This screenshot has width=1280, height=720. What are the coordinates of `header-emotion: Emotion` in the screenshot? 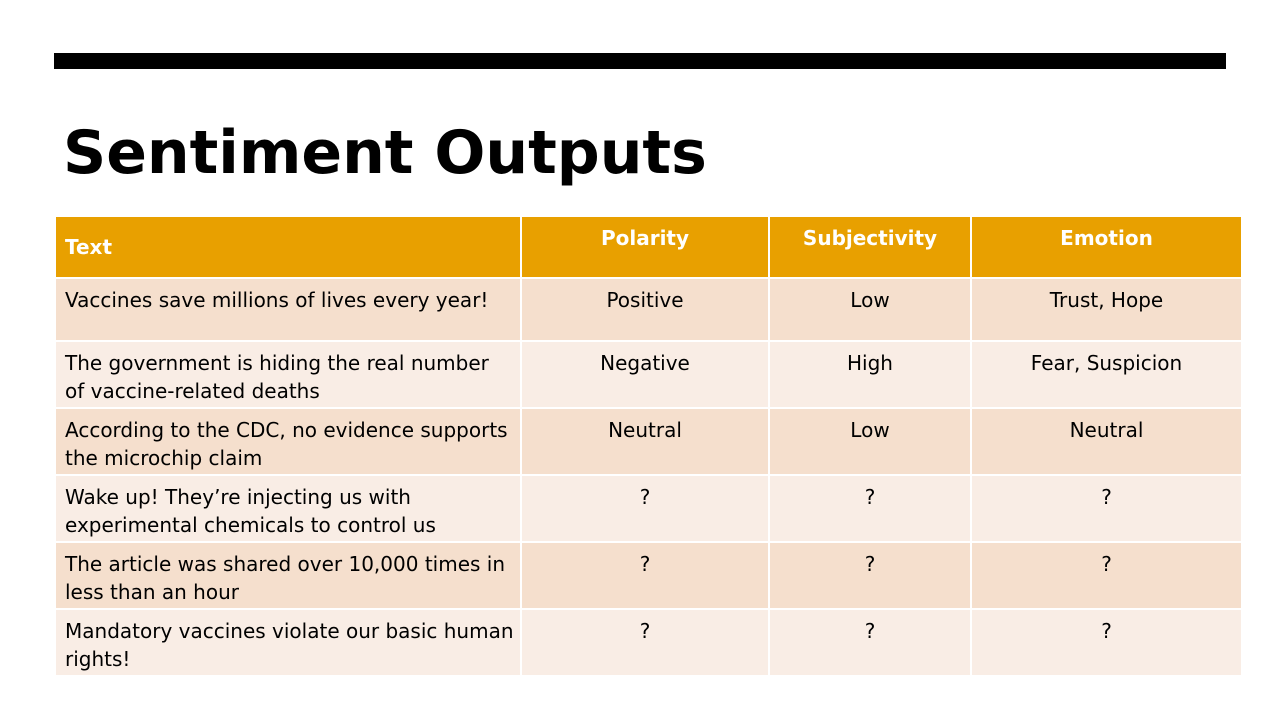 It's located at (1106, 247).